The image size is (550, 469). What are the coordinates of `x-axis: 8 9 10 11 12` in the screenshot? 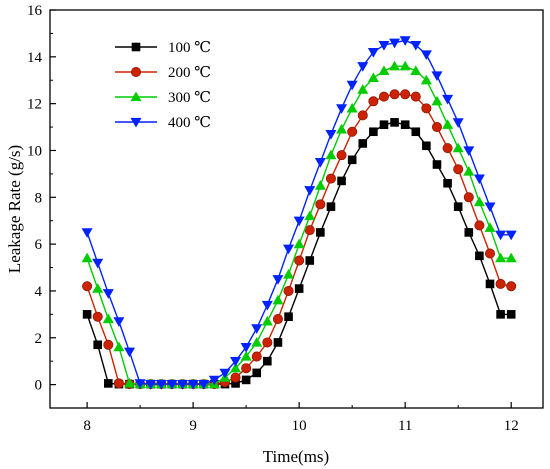 It's located at (301, 418).